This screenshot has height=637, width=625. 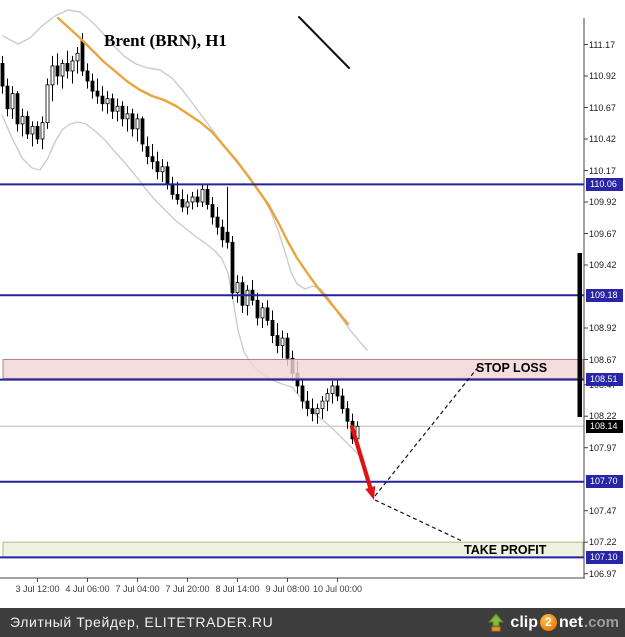 I want to click on x-tick-label: 7 Jul 04:00, so click(x=137, y=589).